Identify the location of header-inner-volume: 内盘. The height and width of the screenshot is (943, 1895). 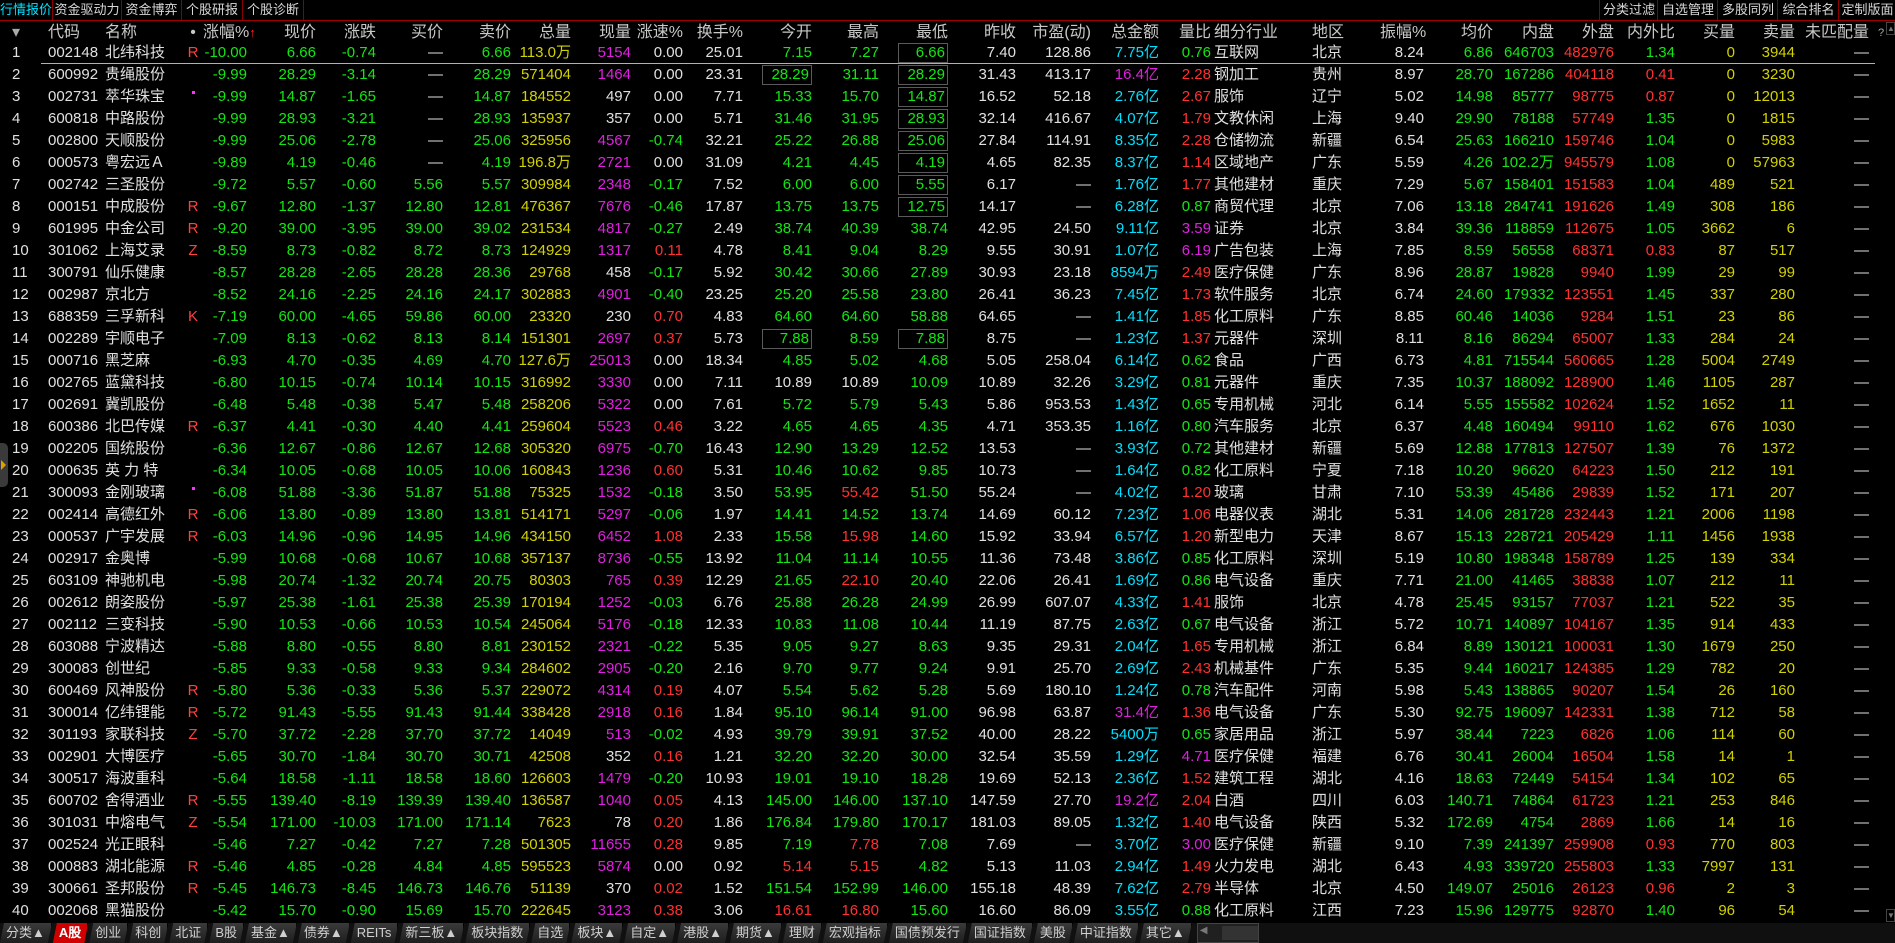
(1526, 33).